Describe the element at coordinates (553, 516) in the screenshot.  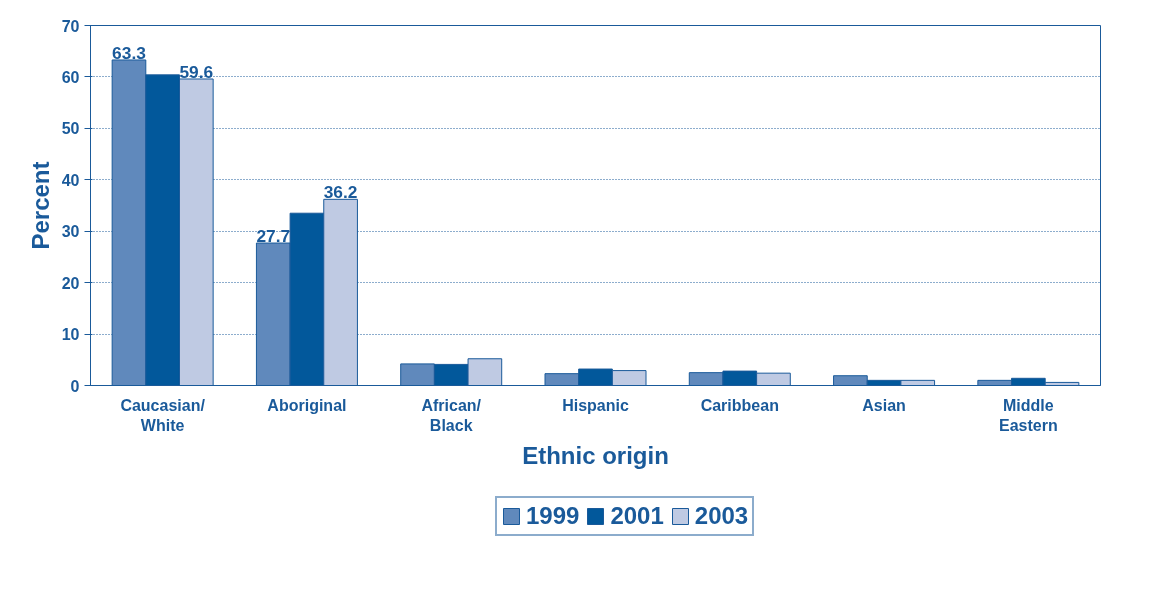
I see `legend-label: 1999` at that location.